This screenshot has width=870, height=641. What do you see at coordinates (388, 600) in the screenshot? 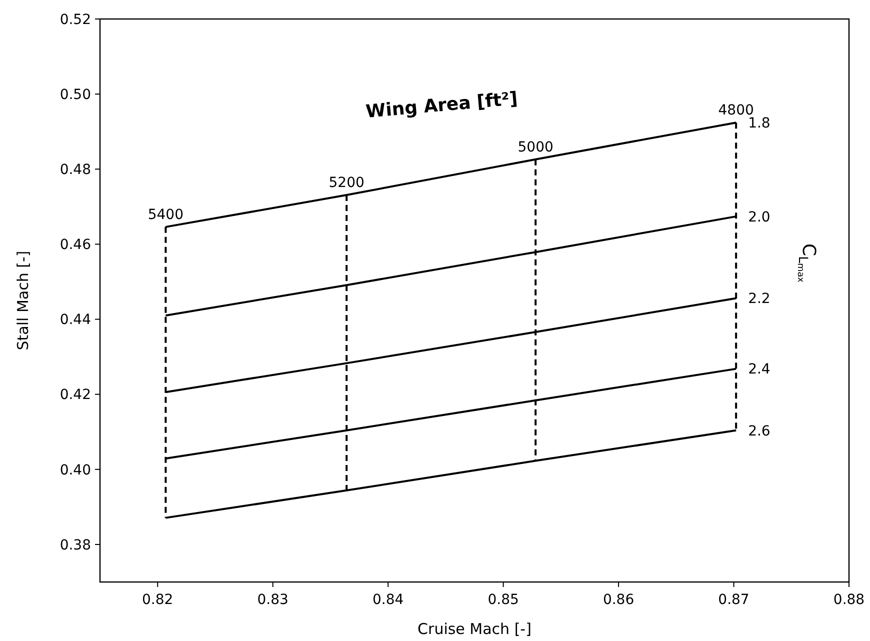
I see `x-tick-label: 0.84` at bounding box center [388, 600].